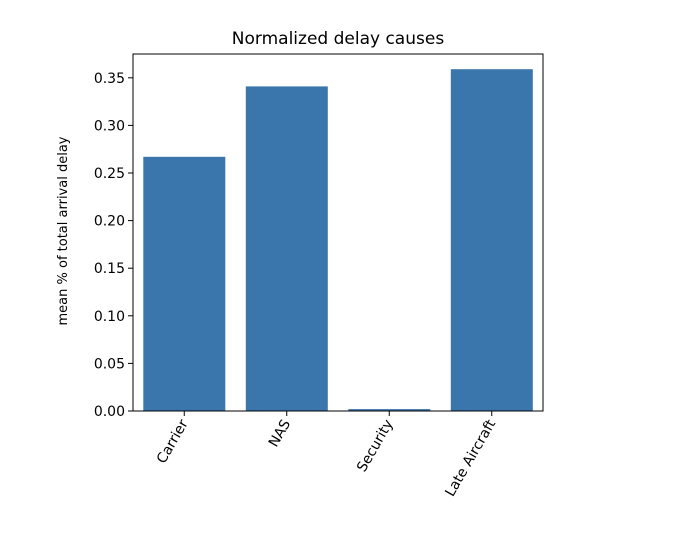 This screenshot has height=556, width=676. Describe the element at coordinates (286, 249) in the screenshot. I see `bar-nas` at that location.